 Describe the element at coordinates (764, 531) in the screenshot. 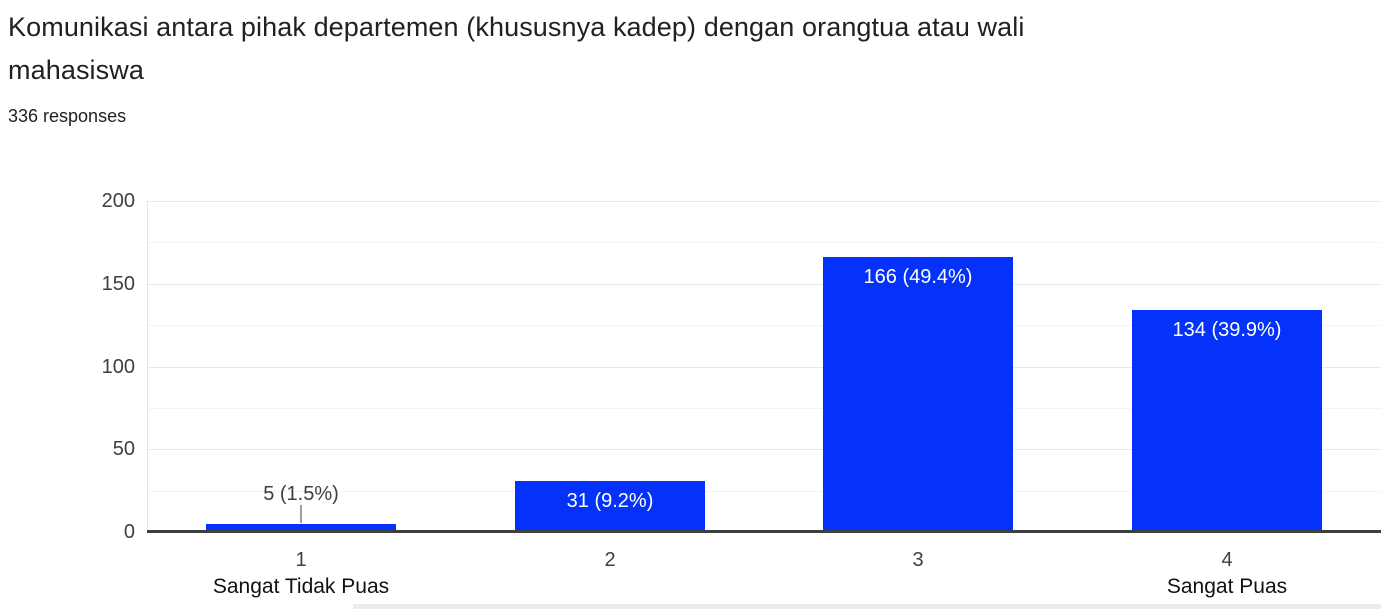

I see `x-axis-line` at that location.